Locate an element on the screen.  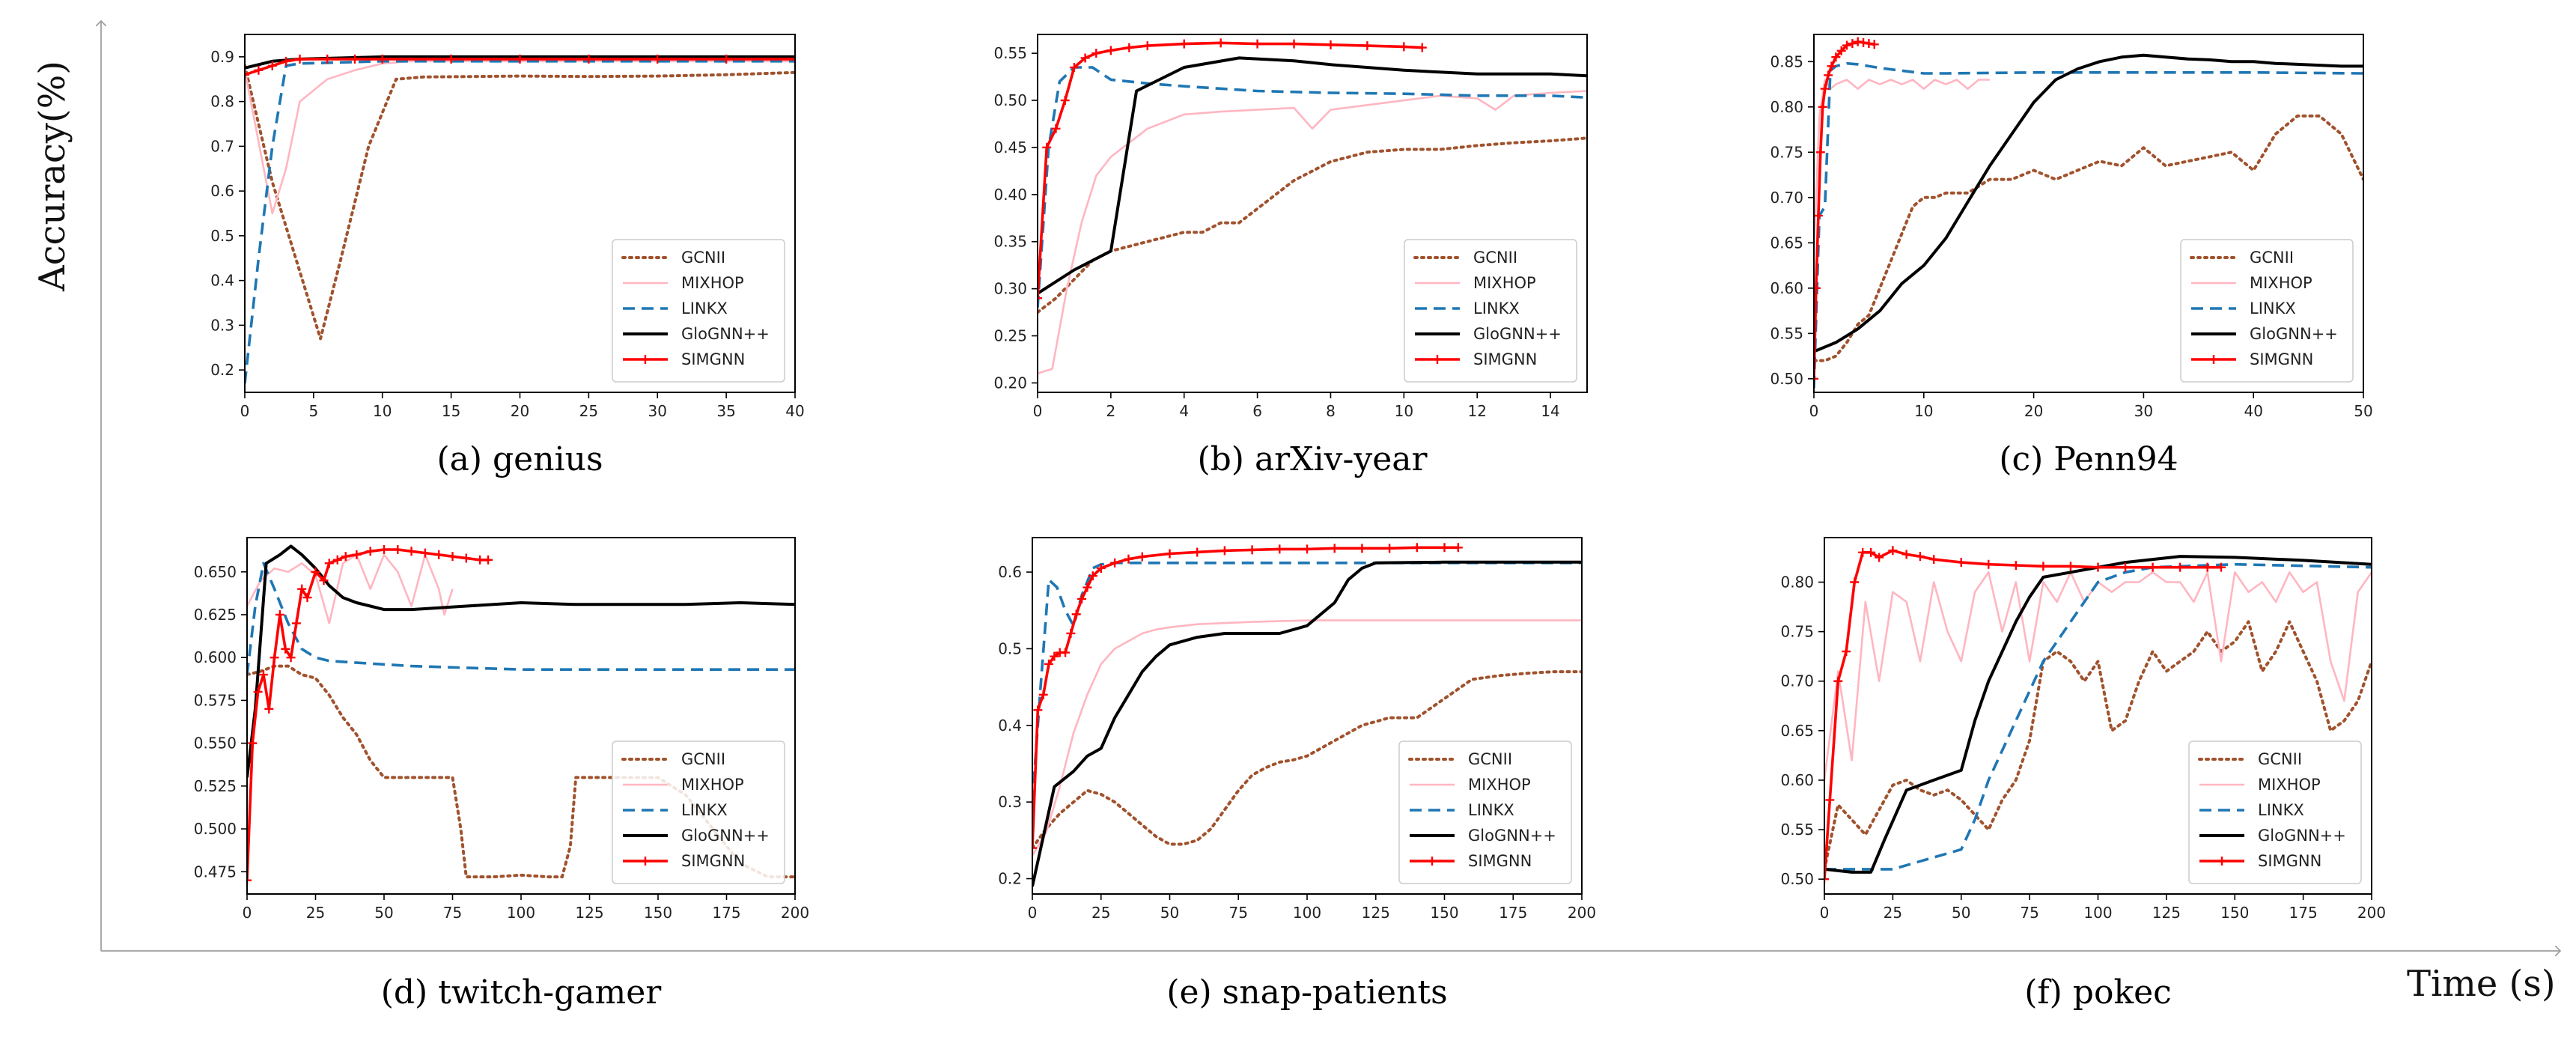
x-tick-label: 125 is located at coordinates (589, 913).